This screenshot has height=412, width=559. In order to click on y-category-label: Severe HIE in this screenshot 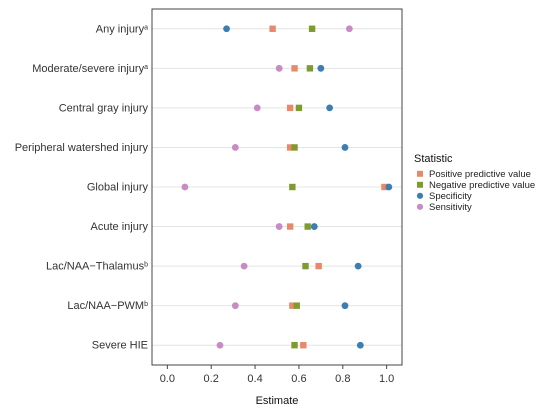, I will do `click(120, 346)`.